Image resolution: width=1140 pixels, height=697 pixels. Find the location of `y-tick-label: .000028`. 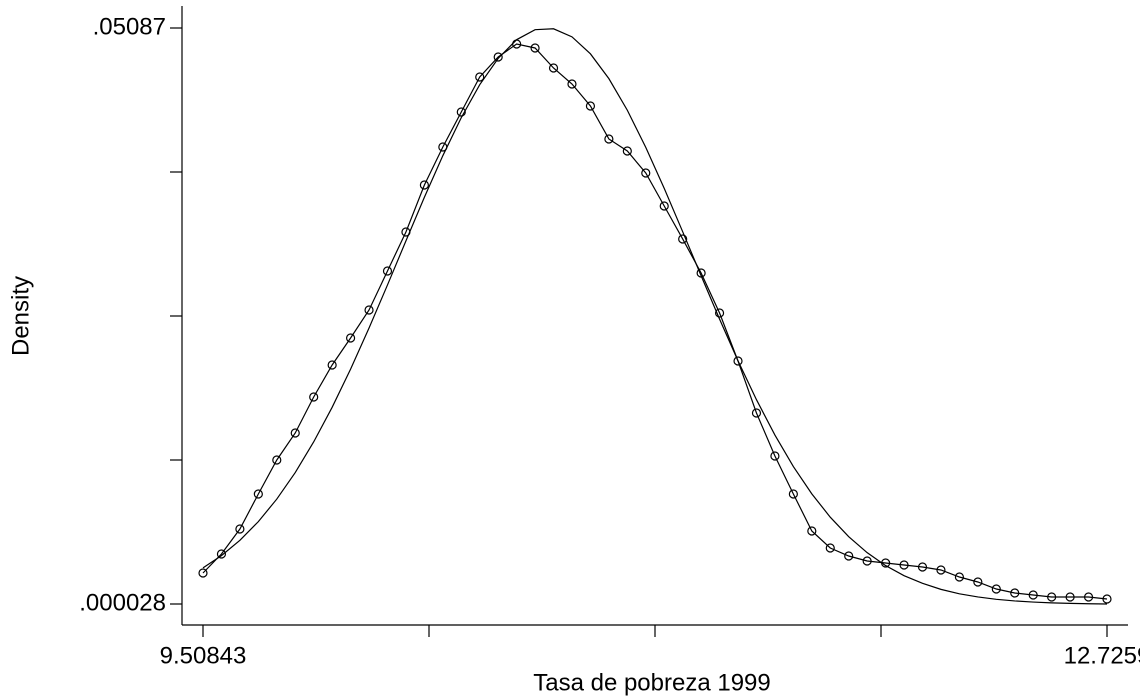

y-tick-label: .000028 is located at coordinates (122, 602).